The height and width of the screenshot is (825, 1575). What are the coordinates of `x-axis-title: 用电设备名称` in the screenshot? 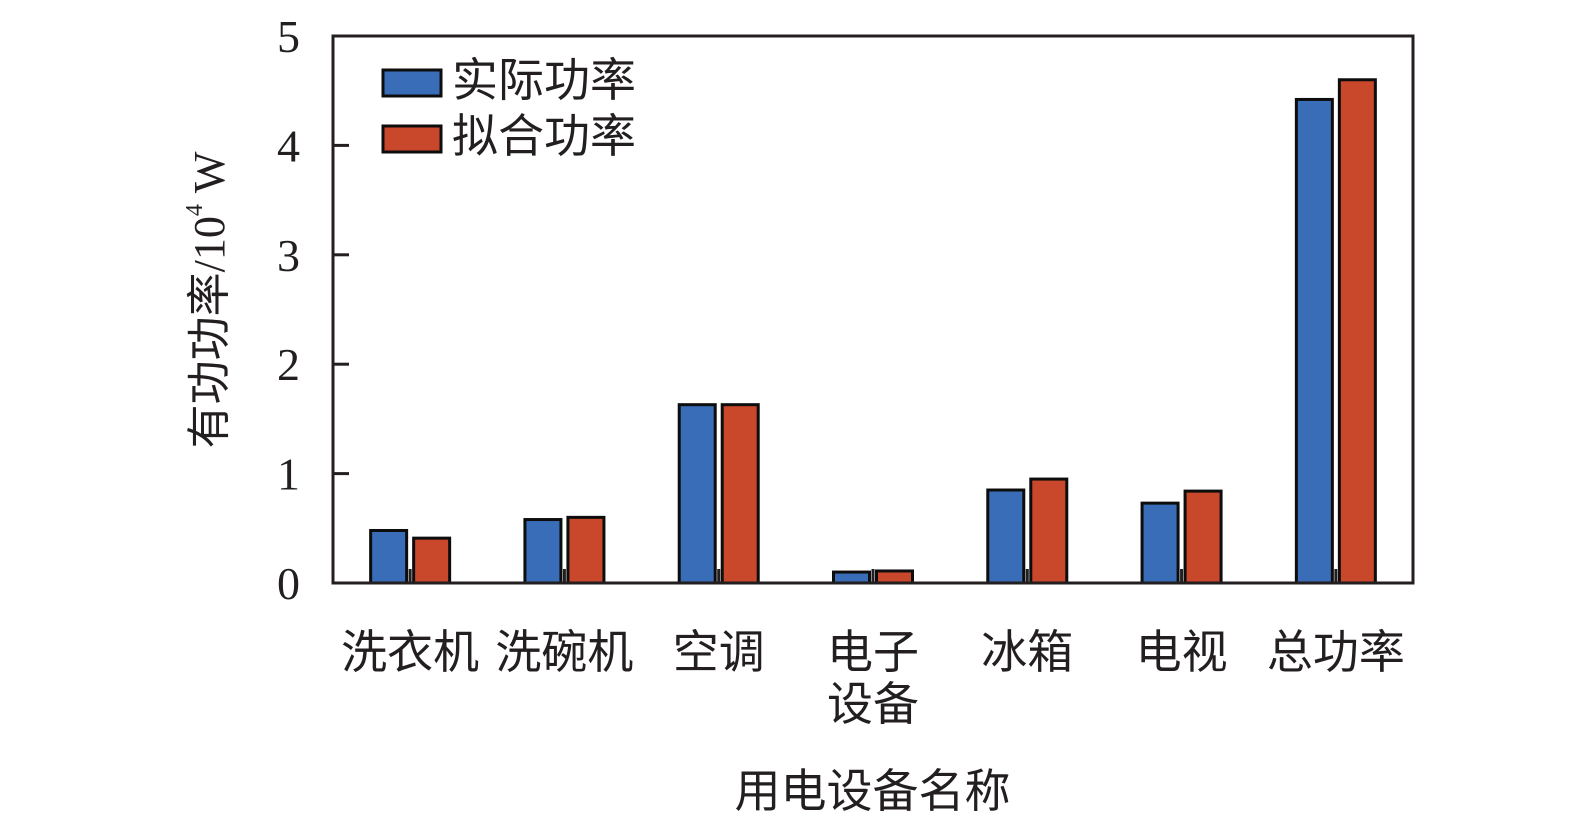 It's located at (872, 791).